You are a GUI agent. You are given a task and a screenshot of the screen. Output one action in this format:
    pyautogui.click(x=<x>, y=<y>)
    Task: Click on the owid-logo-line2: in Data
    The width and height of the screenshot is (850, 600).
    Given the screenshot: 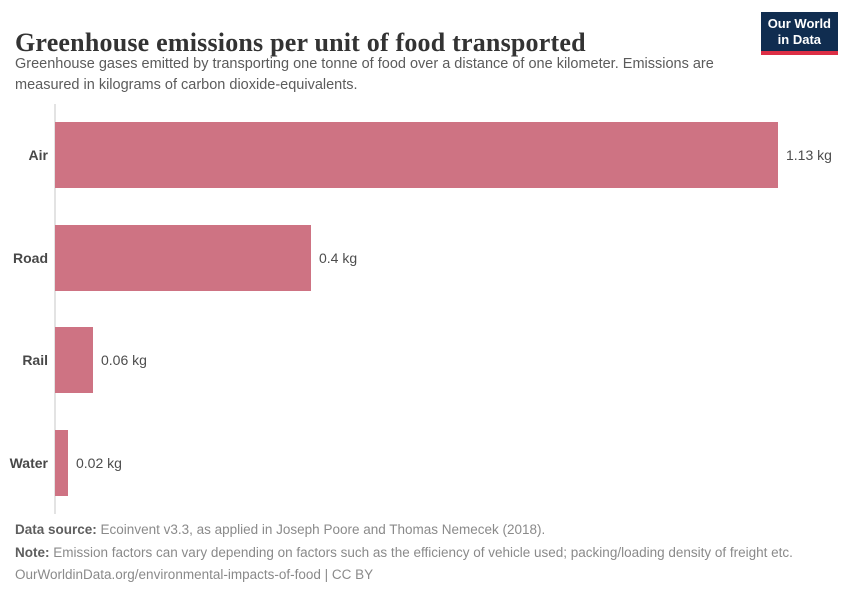 What is the action you would take?
    pyautogui.click(x=799, y=39)
    